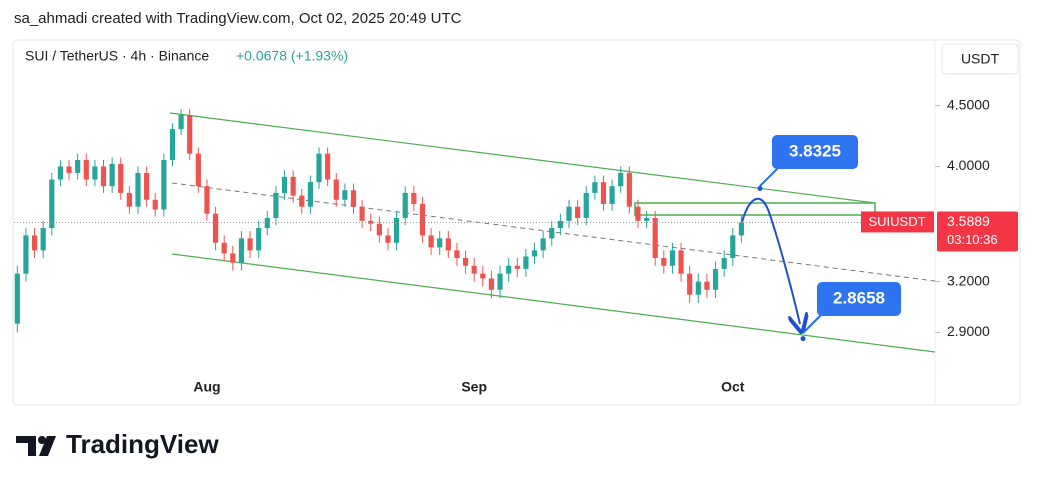 The width and height of the screenshot is (1037, 486). I want to click on channel-upper, so click(522, 158).